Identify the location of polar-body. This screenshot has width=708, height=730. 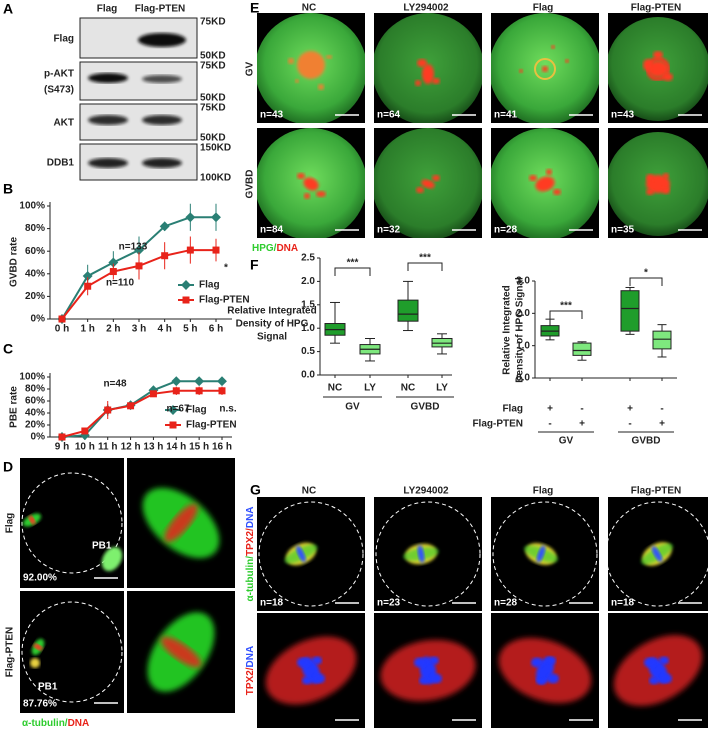
(35, 663).